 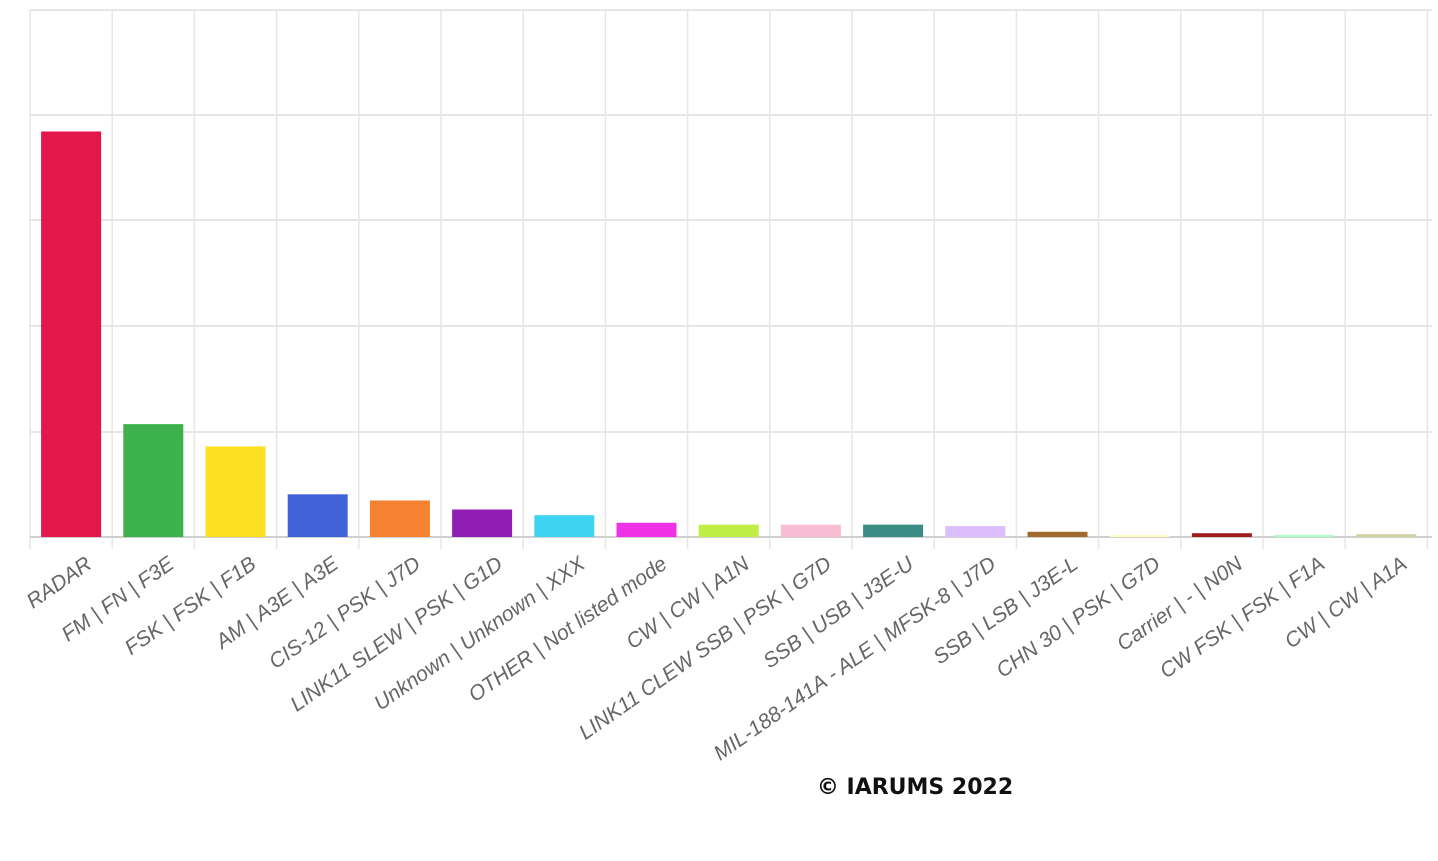 What do you see at coordinates (915, 787) in the screenshot?
I see `copyright-annotation: © IARUMS 2022` at bounding box center [915, 787].